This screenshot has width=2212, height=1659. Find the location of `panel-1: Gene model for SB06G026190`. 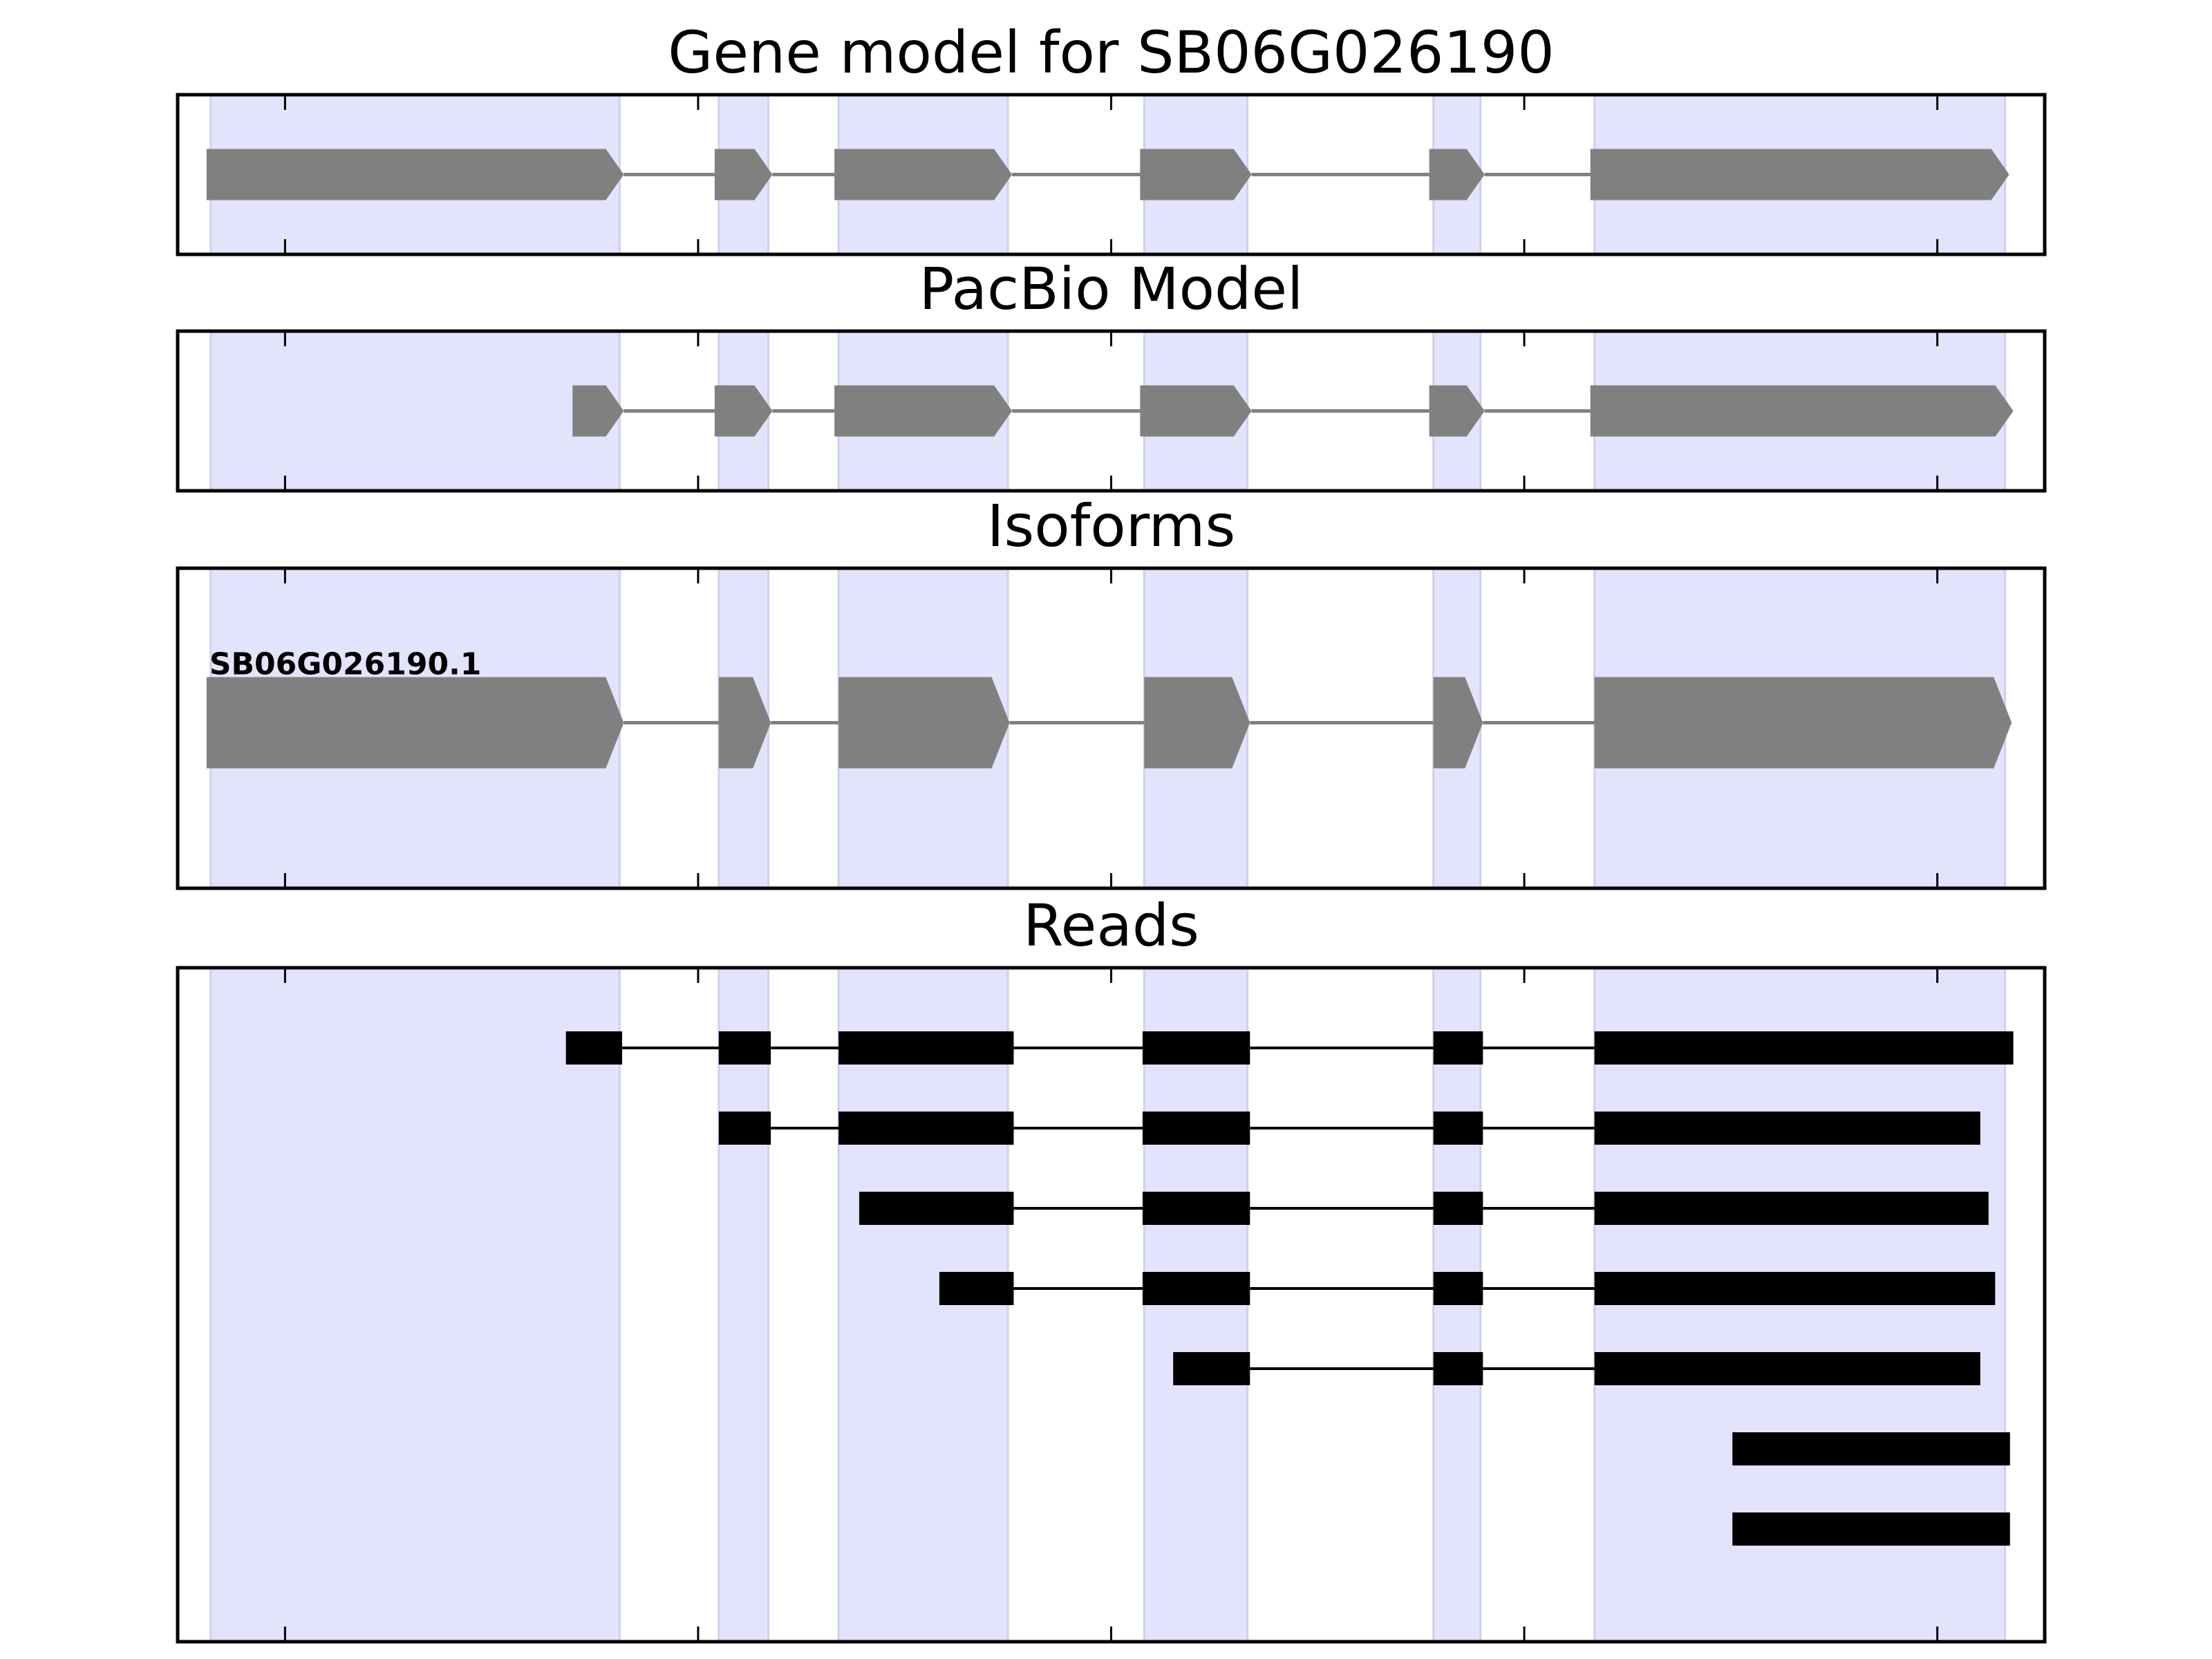

panel-1: Gene model for SB06G026190 is located at coordinates (1111, 138).